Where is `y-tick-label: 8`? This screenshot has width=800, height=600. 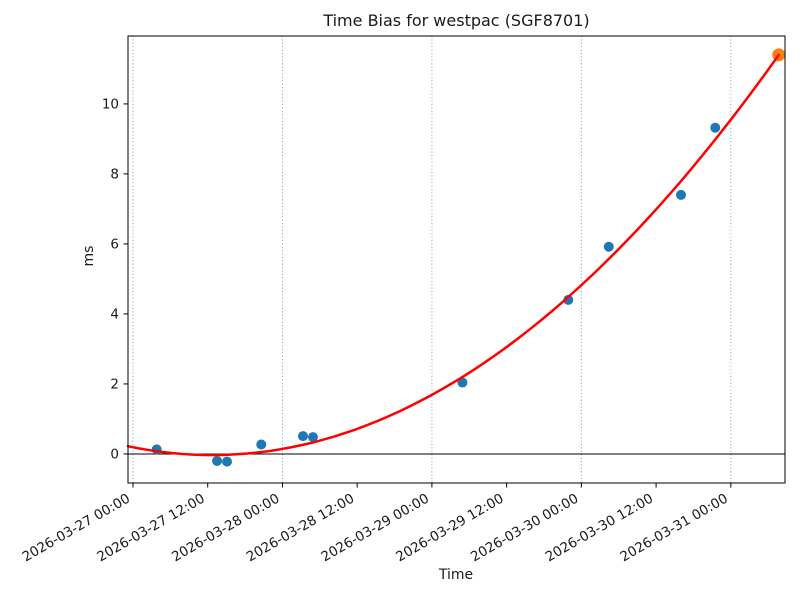 y-tick-label: 8 is located at coordinates (114, 175).